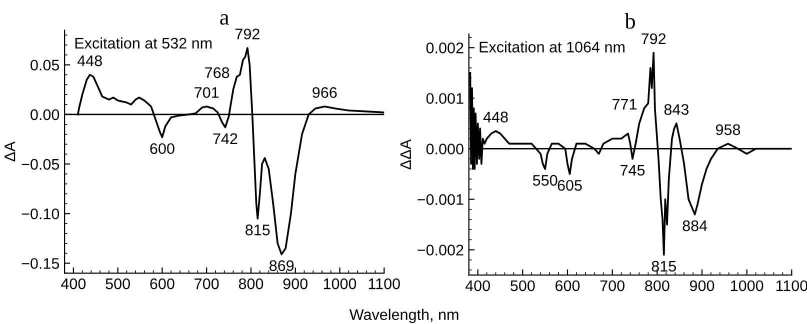  Describe the element at coordinates (629, 21) in the screenshot. I see `chart-title: b` at that location.